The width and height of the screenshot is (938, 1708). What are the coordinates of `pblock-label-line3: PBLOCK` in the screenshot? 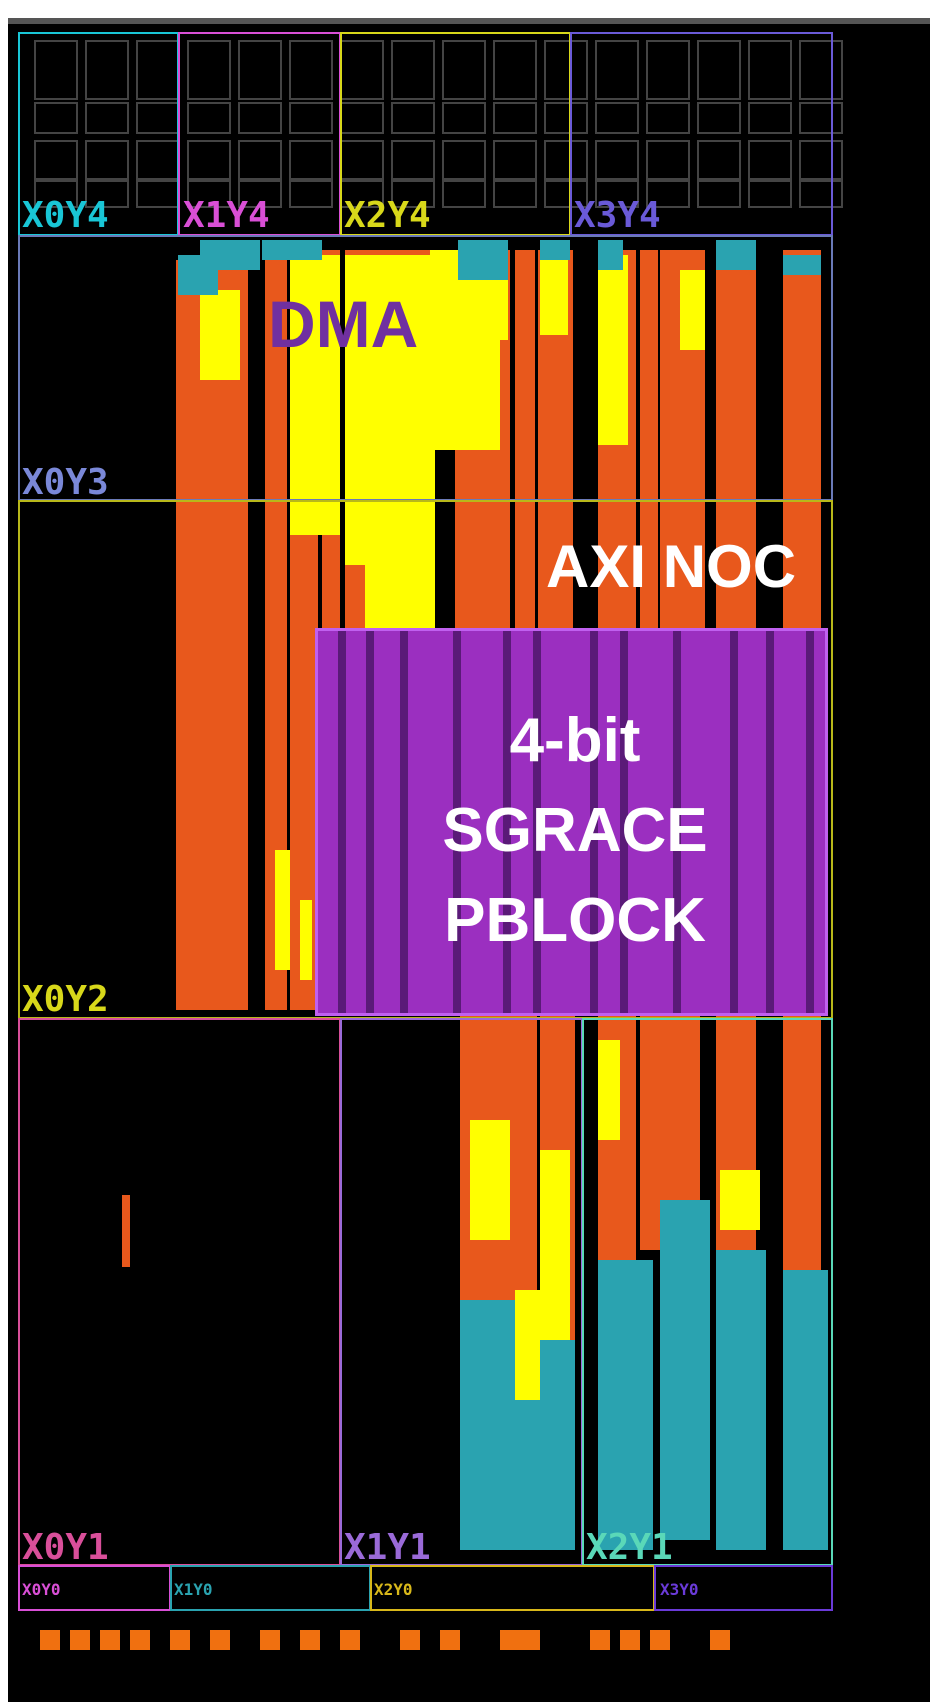 It's located at (575, 920).